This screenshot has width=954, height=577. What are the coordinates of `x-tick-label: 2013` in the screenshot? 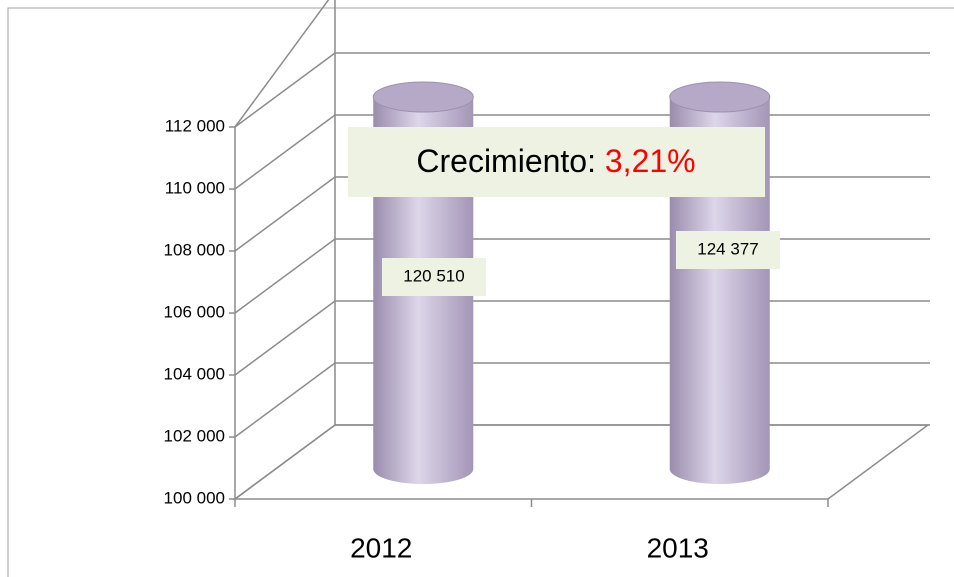 It's located at (678, 547).